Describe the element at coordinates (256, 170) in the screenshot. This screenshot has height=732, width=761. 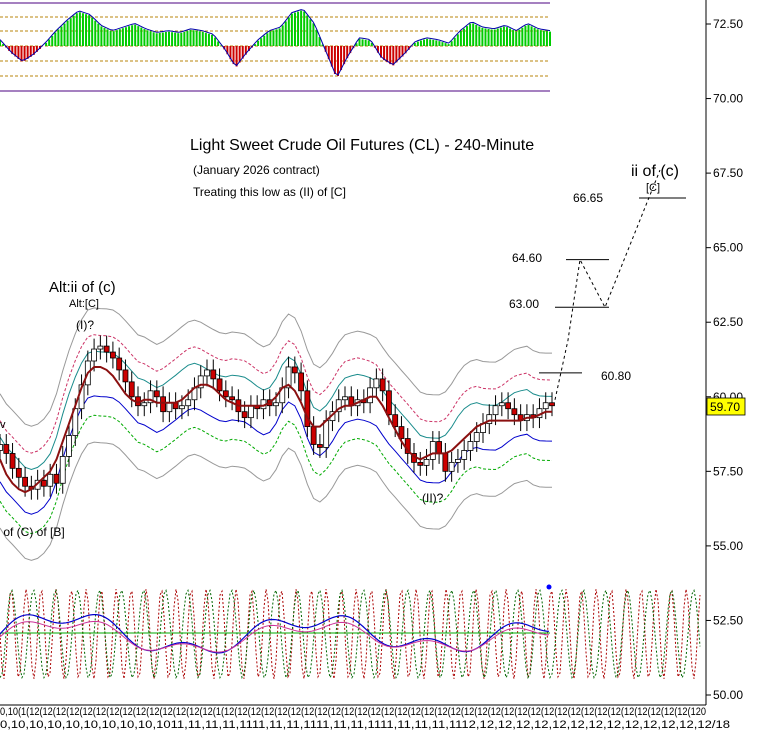
I see `chart-subtitle: (January 2026 contract)` at that location.